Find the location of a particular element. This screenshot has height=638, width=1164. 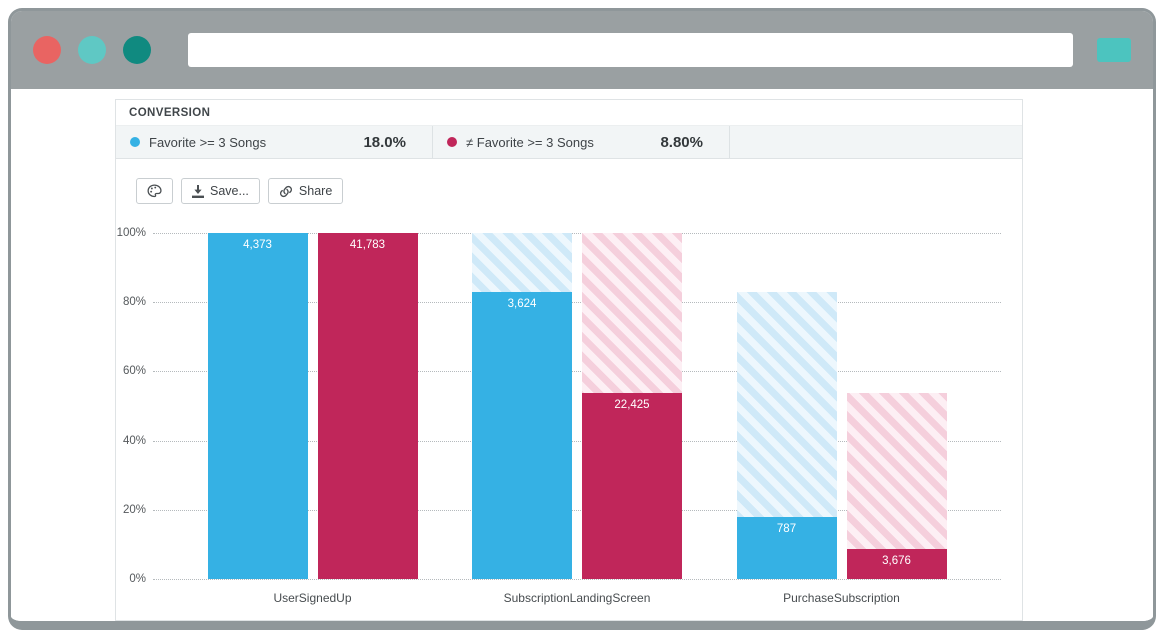

legend-dot-blue is located at coordinates (135, 142).